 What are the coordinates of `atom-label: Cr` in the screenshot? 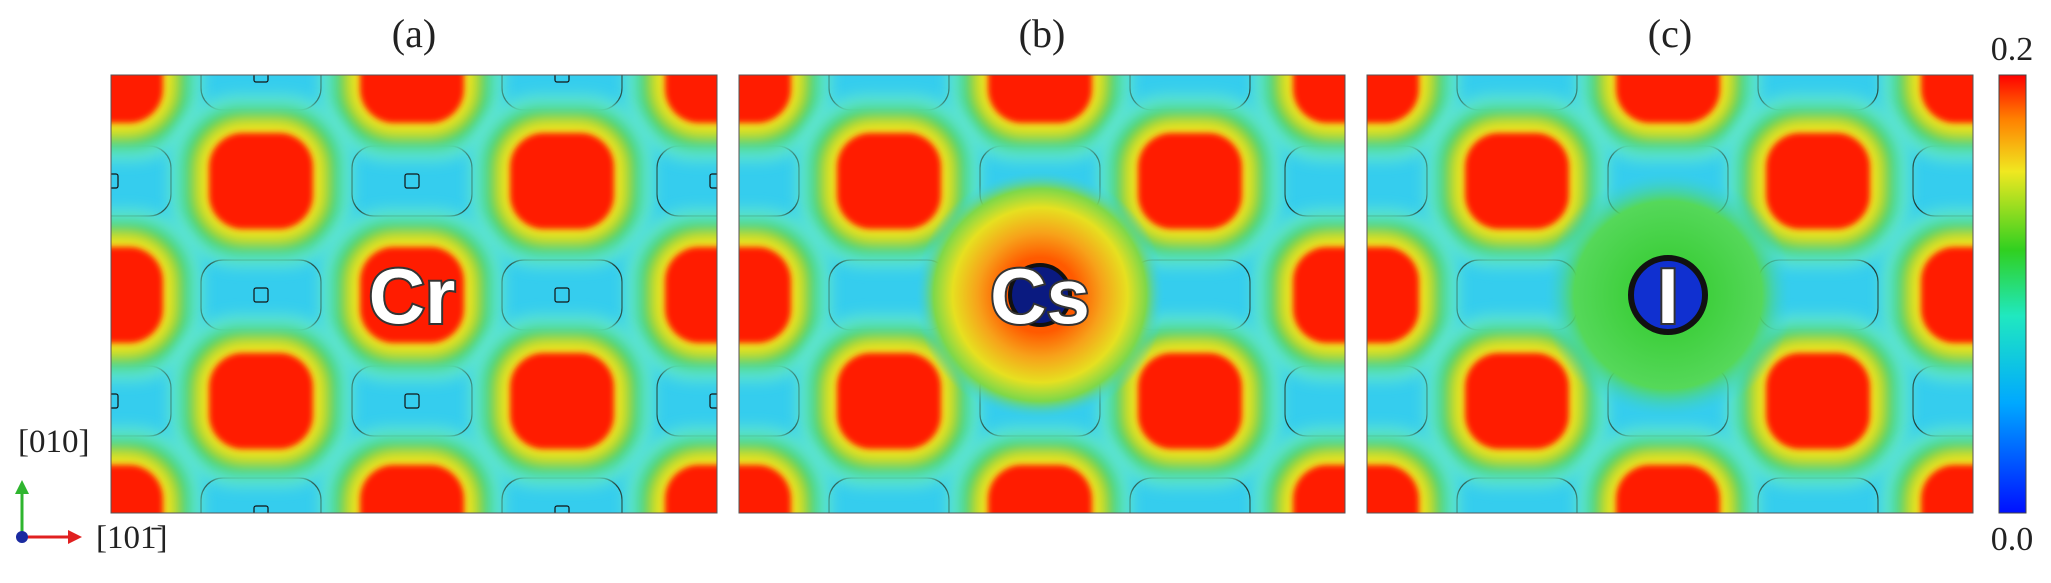 It's located at (412, 296).